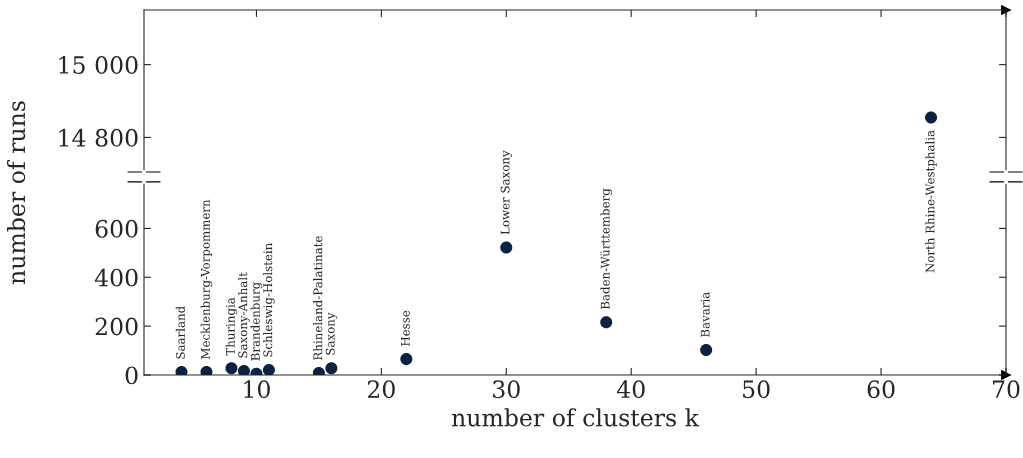 Image resolution: width=1023 pixels, height=458 pixels. Describe the element at coordinates (98, 137) in the screenshot. I see `y-tick-label: 14 800` at that location.